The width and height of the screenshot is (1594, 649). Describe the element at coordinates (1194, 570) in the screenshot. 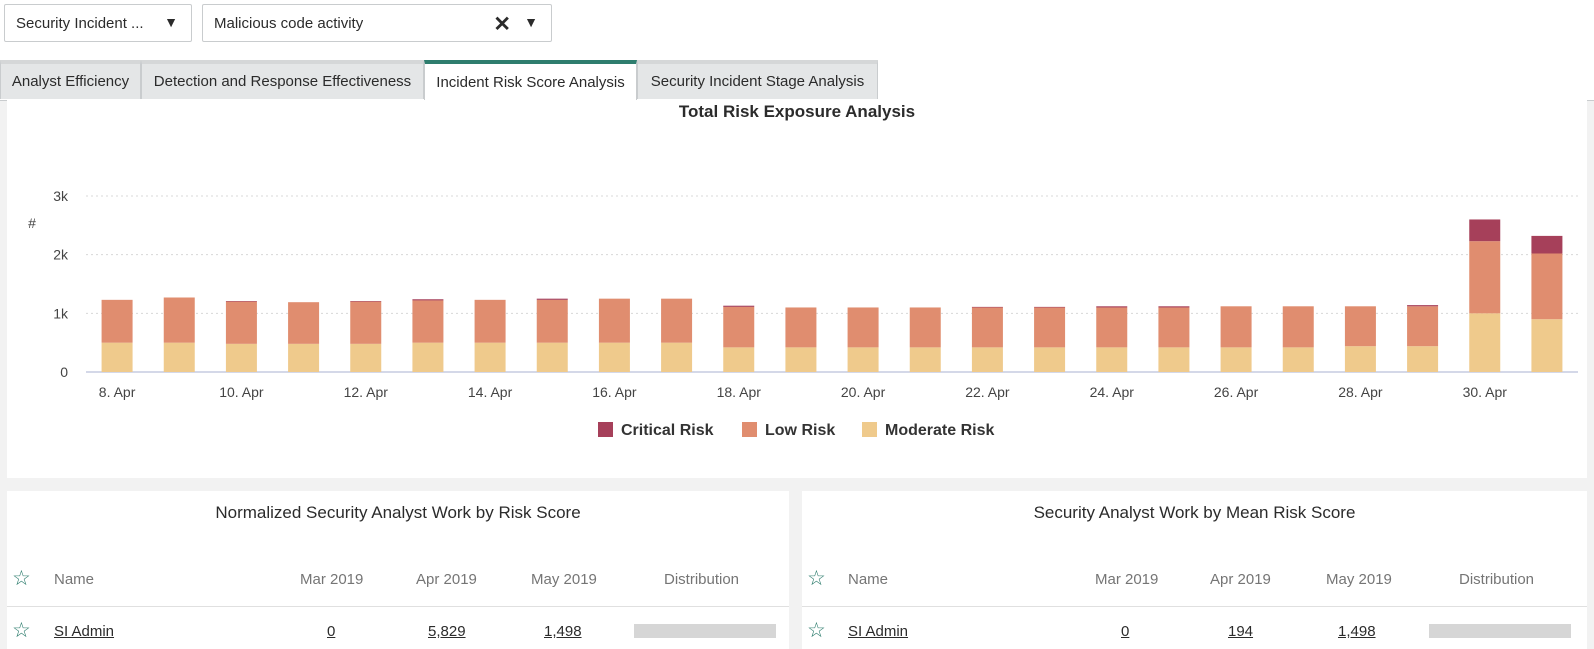

I see `right-table-card` at that location.